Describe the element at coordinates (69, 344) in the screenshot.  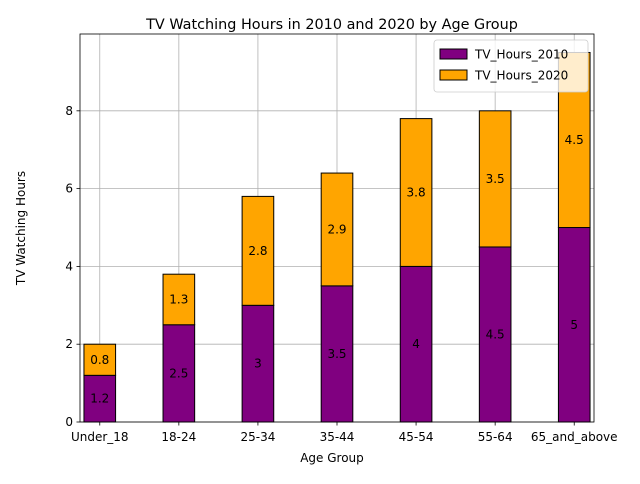
I see `y-tick-label: 2` at that location.